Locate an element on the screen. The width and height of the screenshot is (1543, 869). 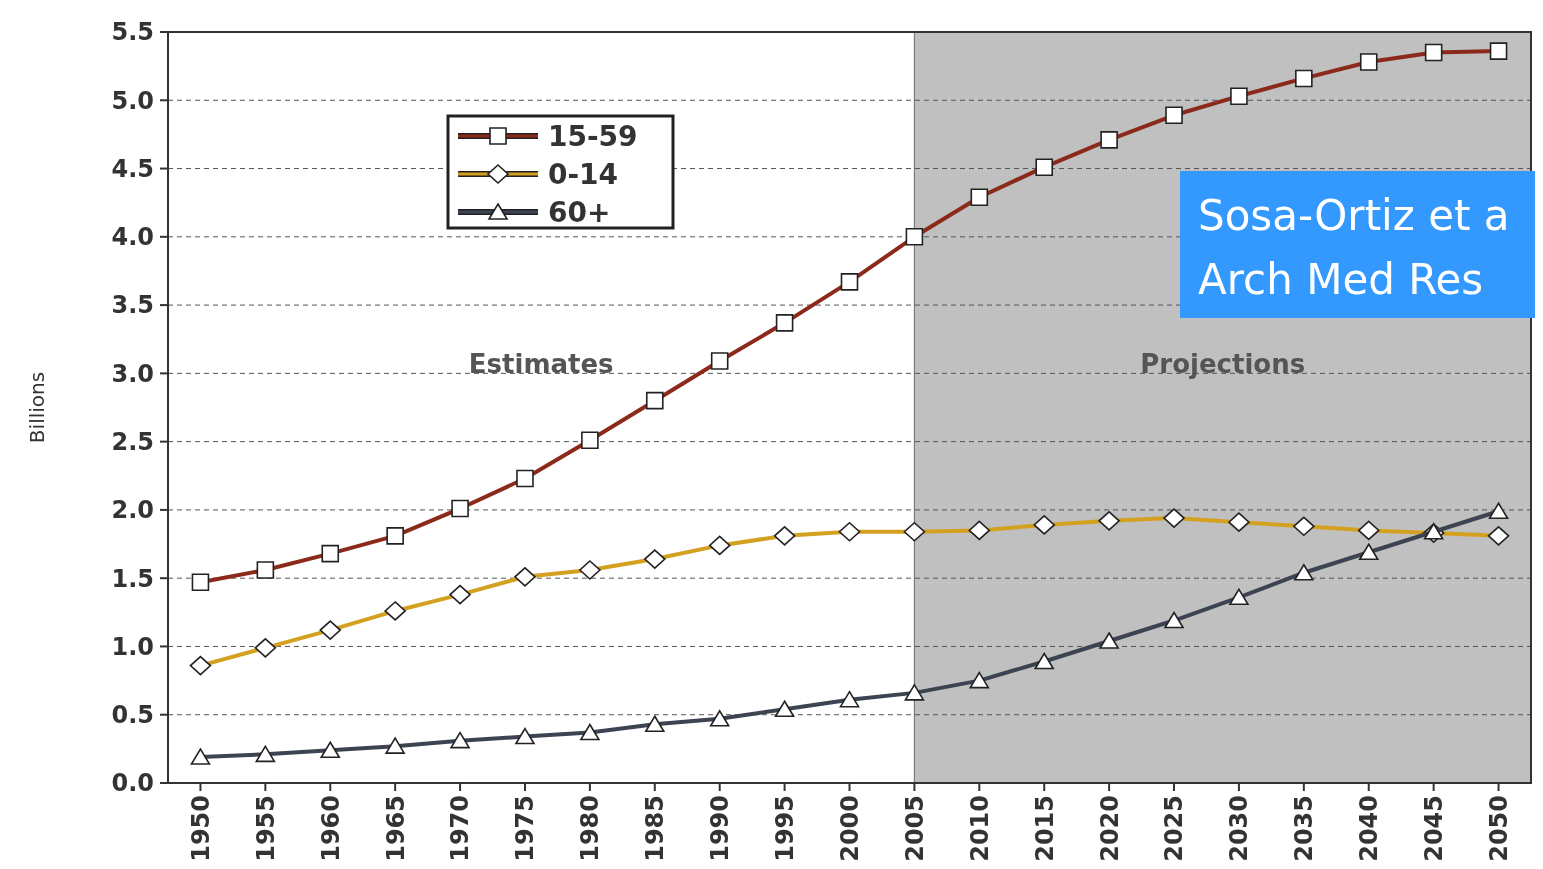
x-tick-label: 1980 is located at coordinates (590, 828).